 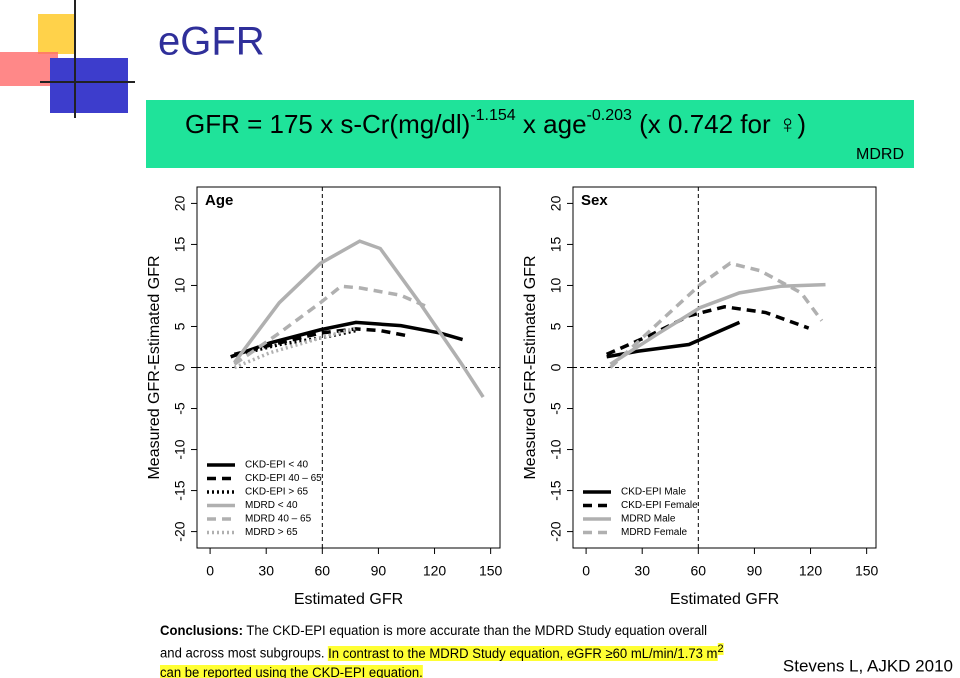 I want to click on panel-label: Sex, so click(x=594, y=200).